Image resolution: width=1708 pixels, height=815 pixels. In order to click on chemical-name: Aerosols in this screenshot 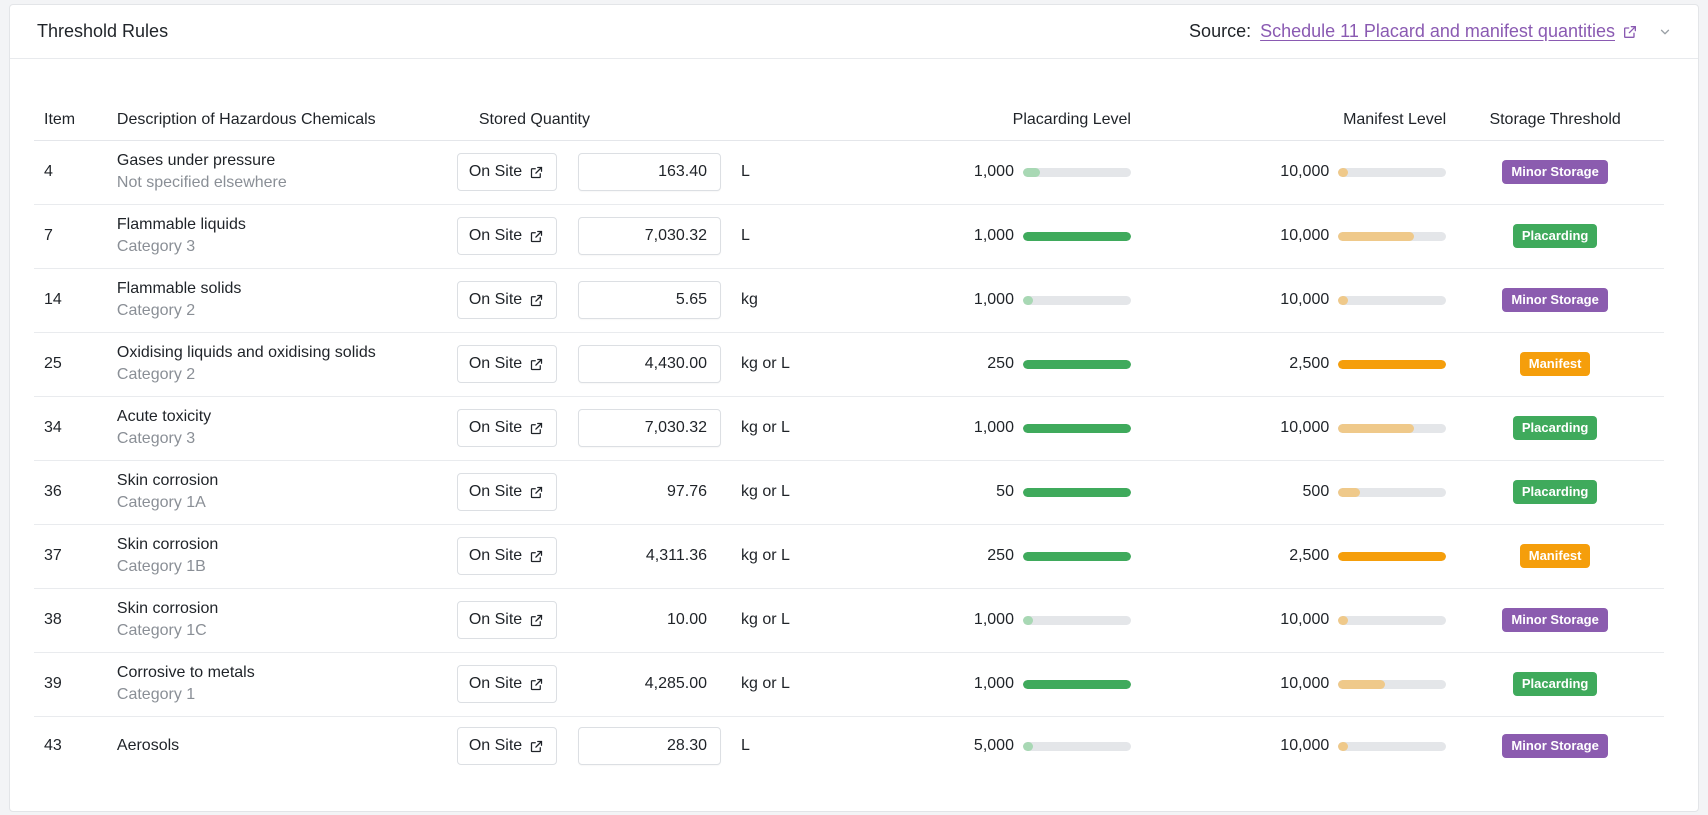, I will do `click(148, 746)`.